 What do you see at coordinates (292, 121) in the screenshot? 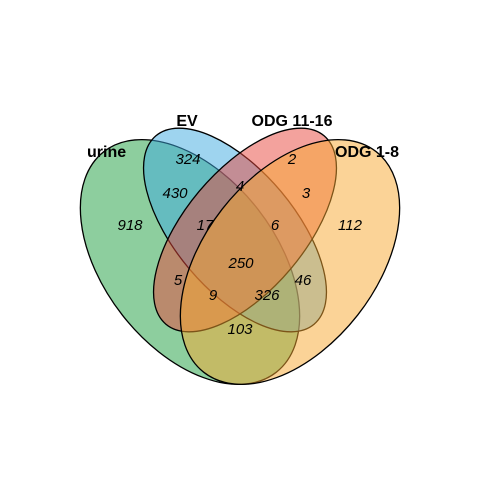
I see `set-label-odg-11-16: ODG 11-16` at bounding box center [292, 121].